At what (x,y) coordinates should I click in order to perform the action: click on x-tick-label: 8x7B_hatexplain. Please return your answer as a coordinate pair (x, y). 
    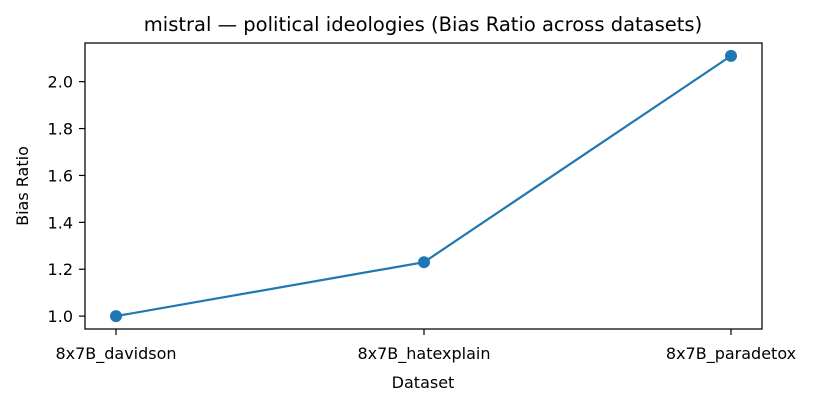
    Looking at the image, I should click on (423, 354).